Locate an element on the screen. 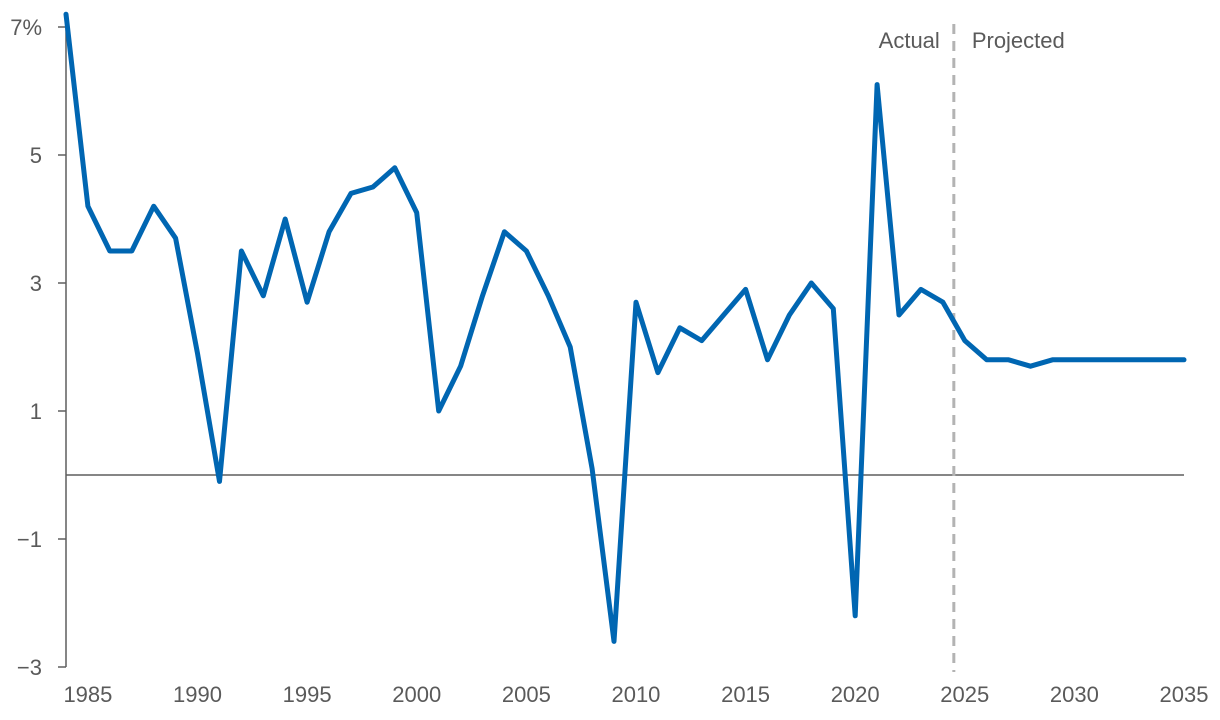 This screenshot has height=720, width=1220. y-tick-label: 5 is located at coordinates (36, 155).